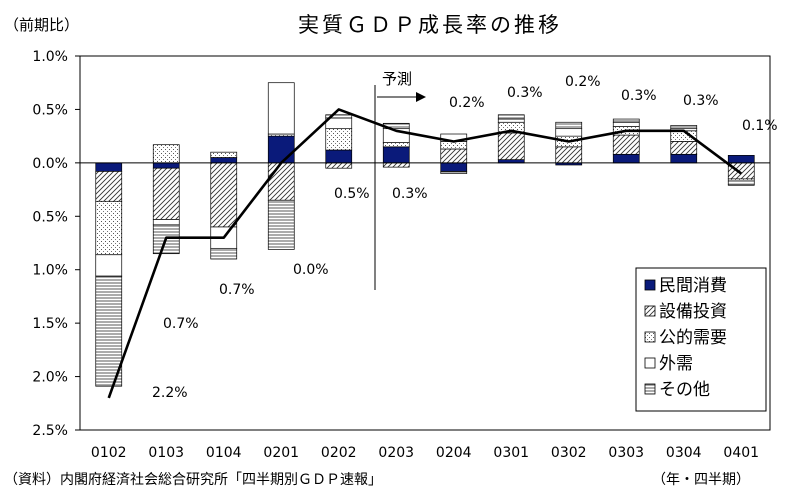 This screenshot has width=786, height=490. What do you see at coordinates (281, 453) in the screenshot?
I see `x-tick-label: 0201` at bounding box center [281, 453].